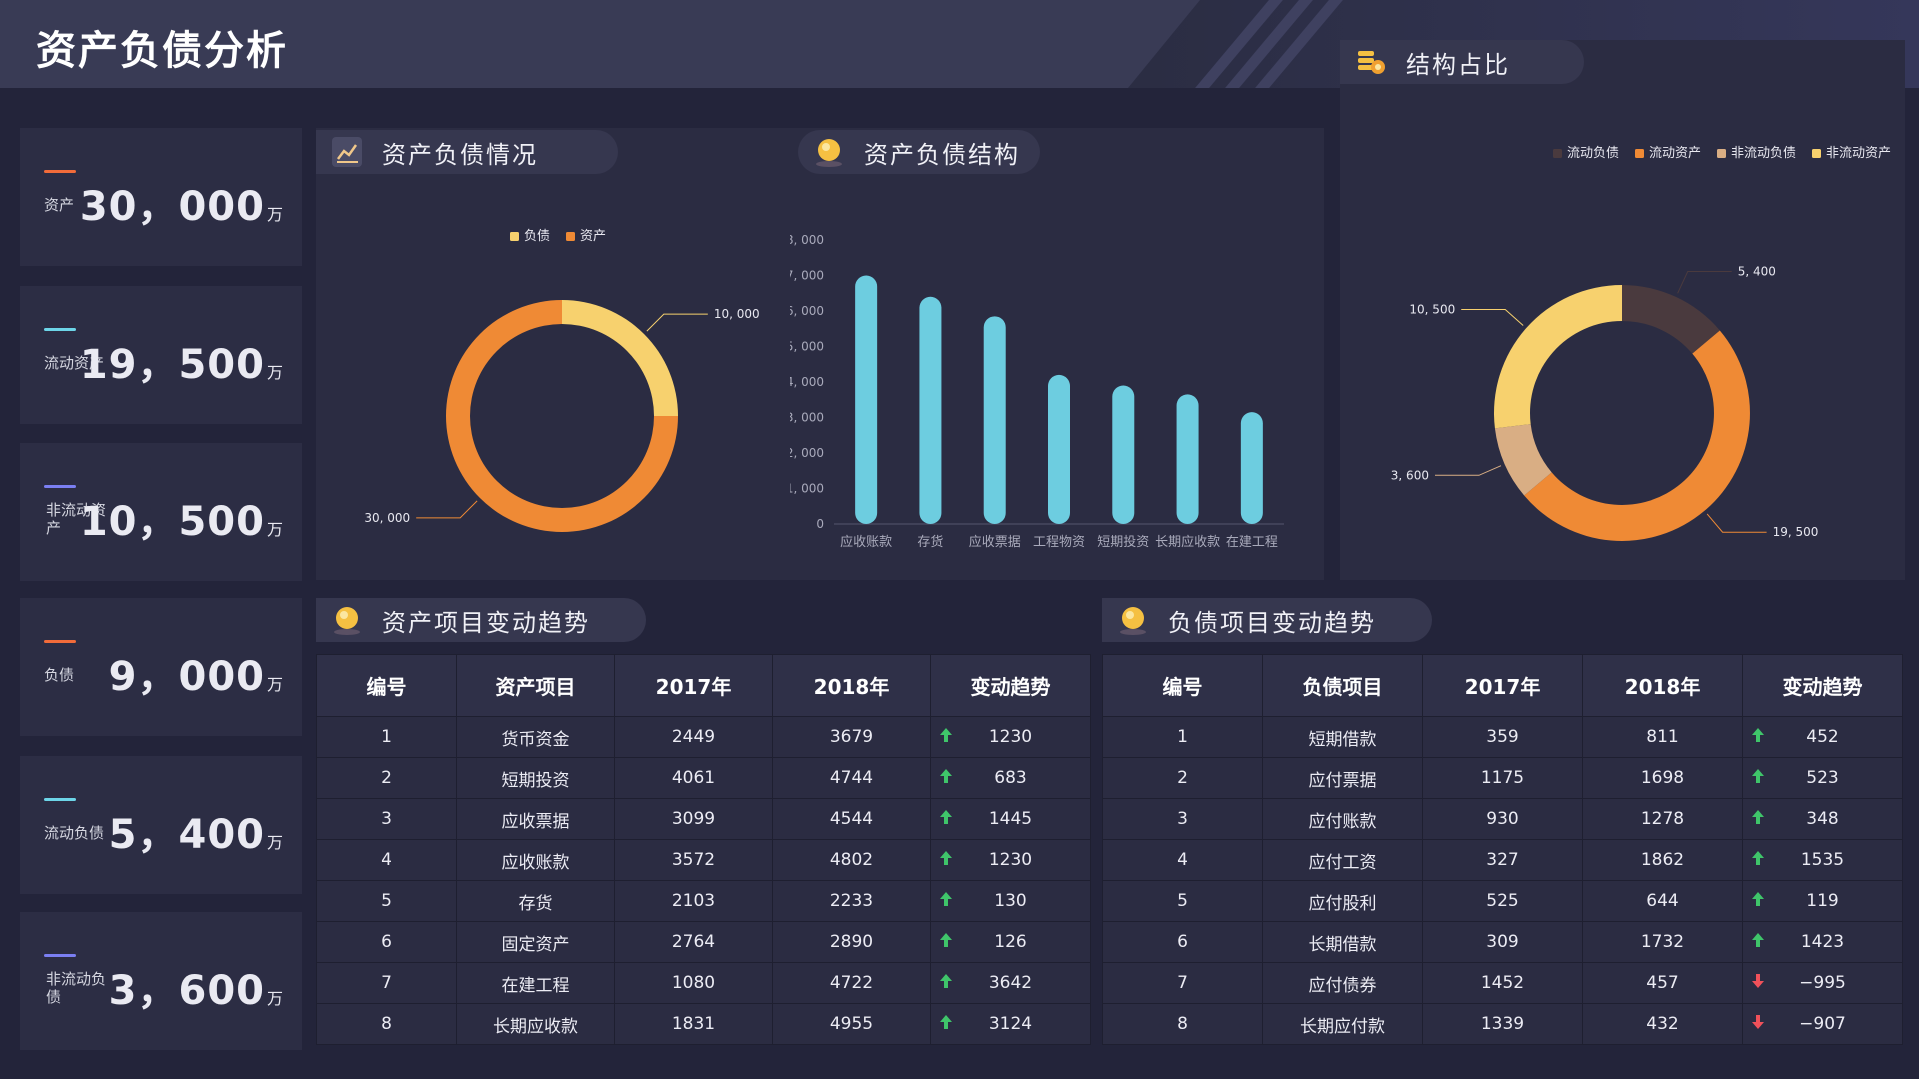  Describe the element at coordinates (703, 1024) in the screenshot. I see `table-row: 8 长期应收款 1831 4955 3124` at that location.